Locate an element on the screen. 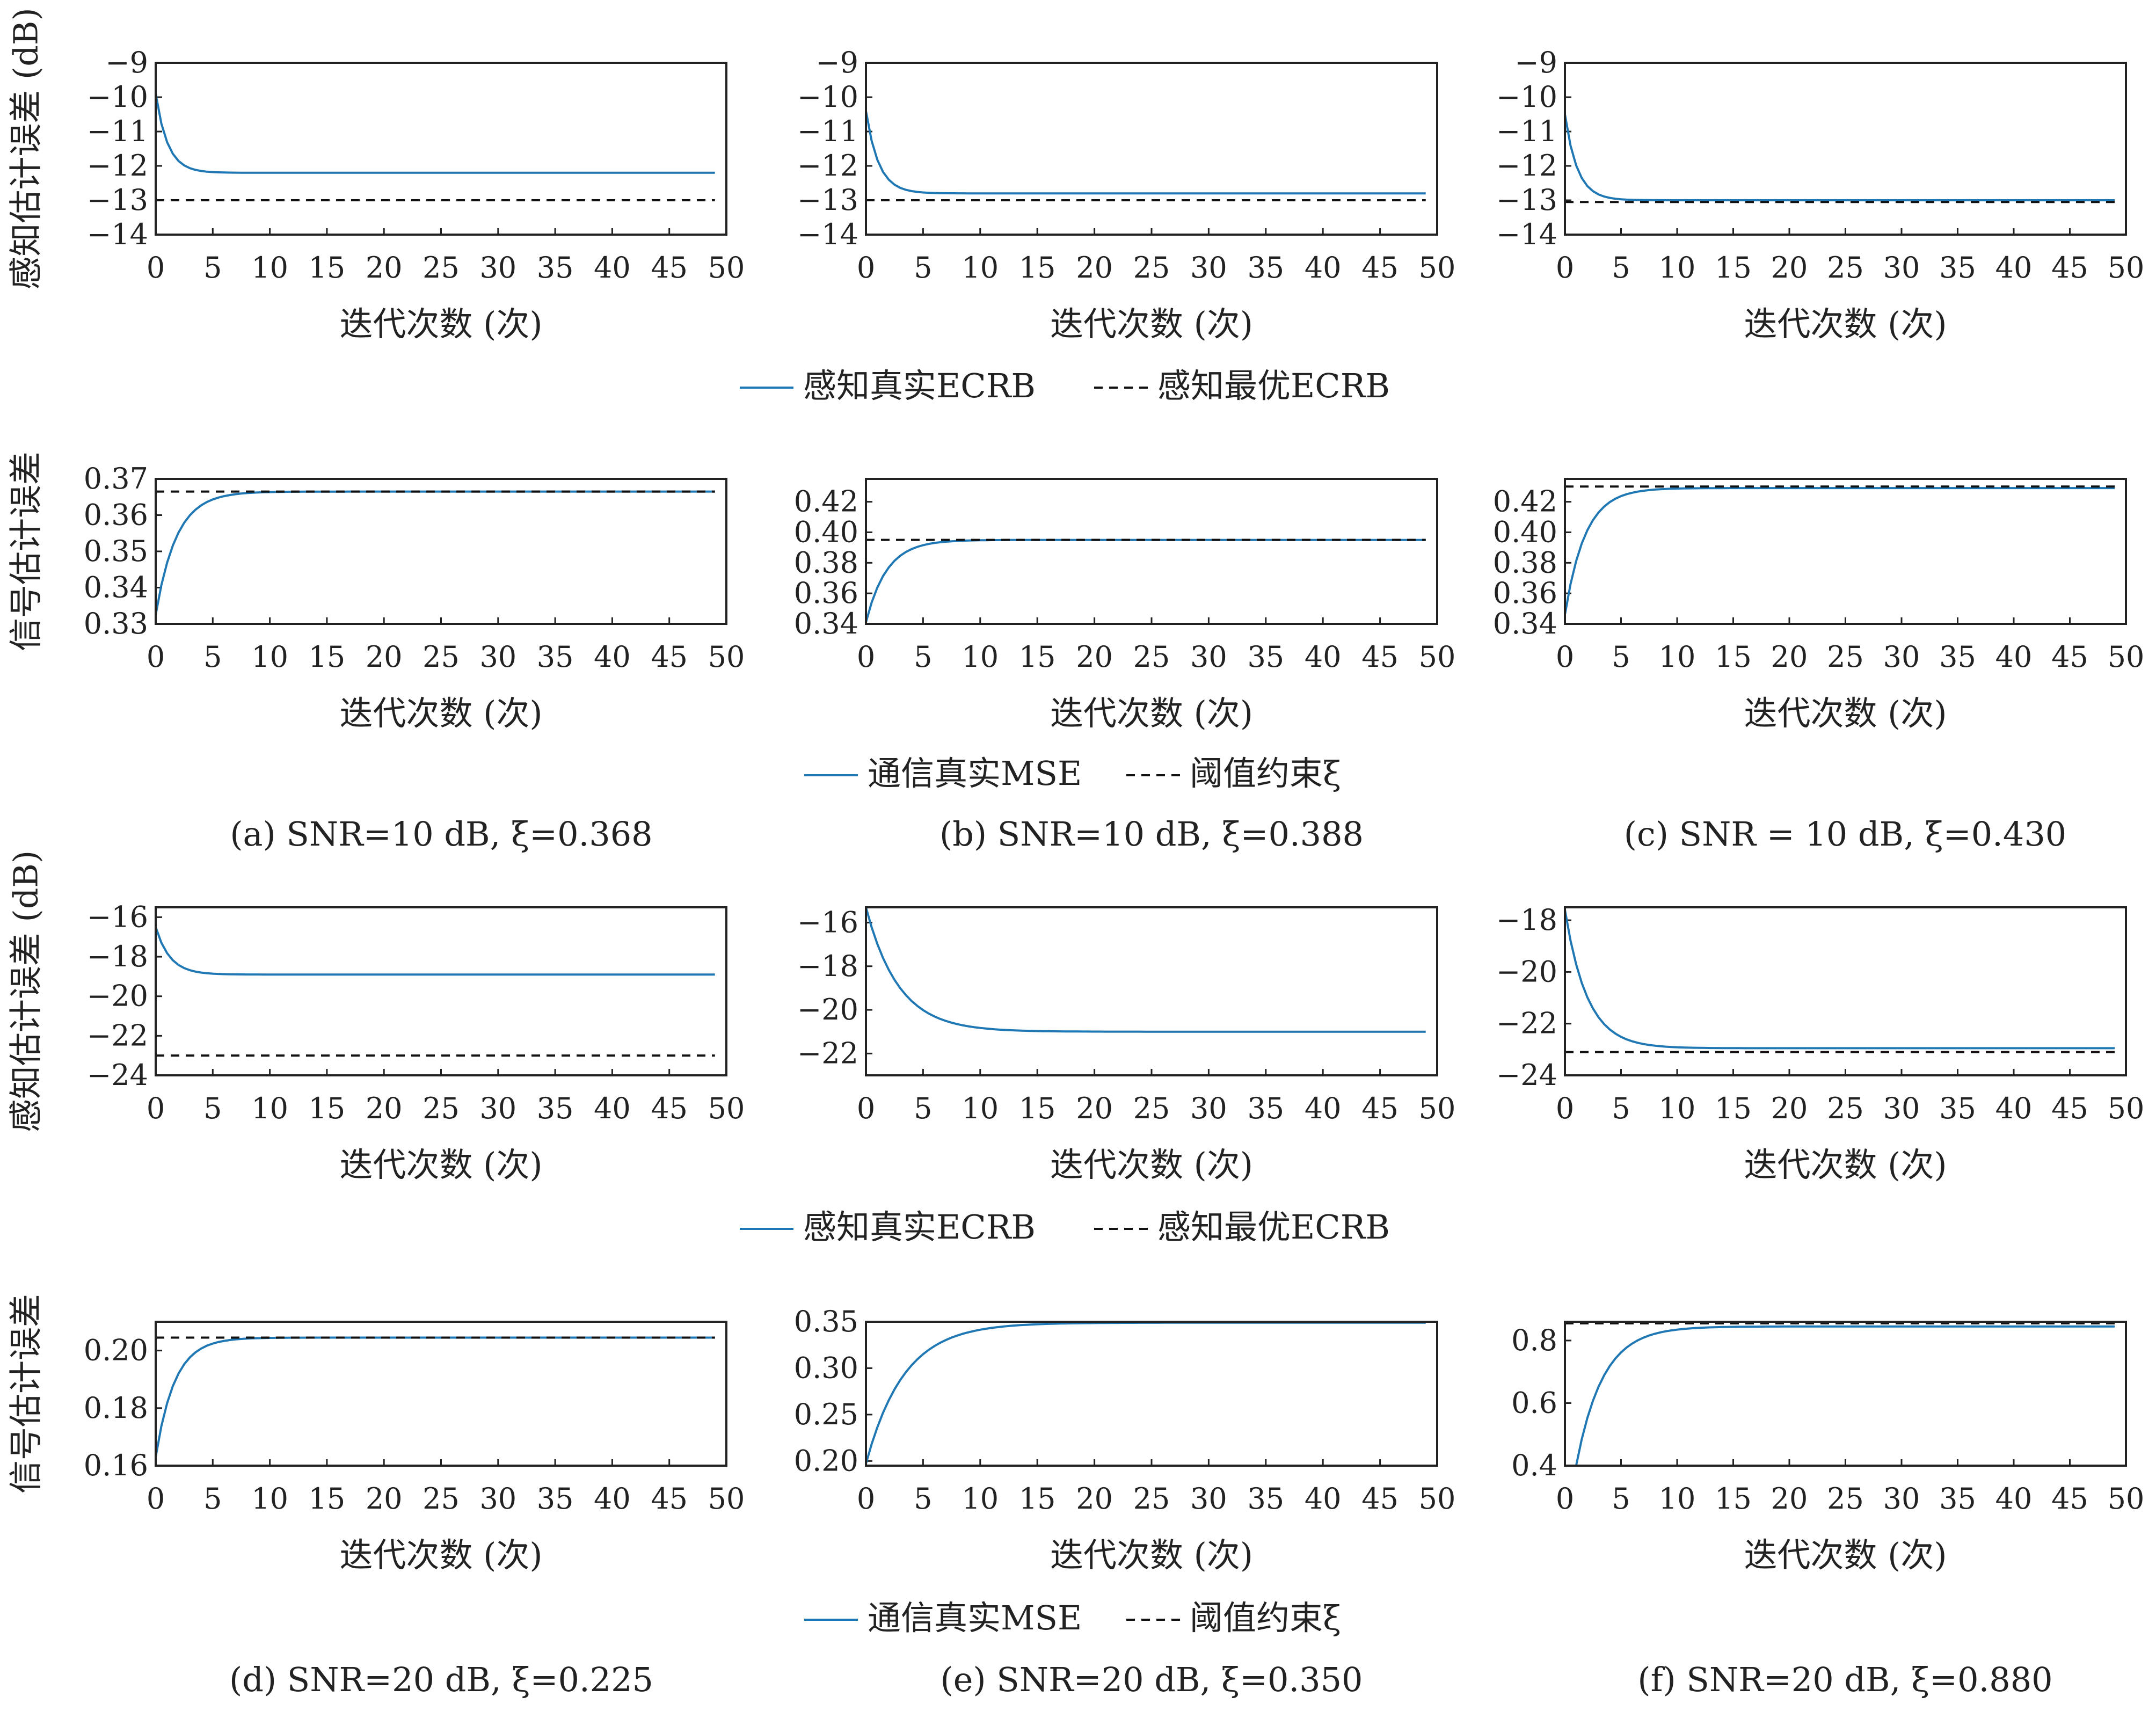 This screenshot has width=2156, height=1711. y-tick-label: −14 is located at coordinates (827, 234).